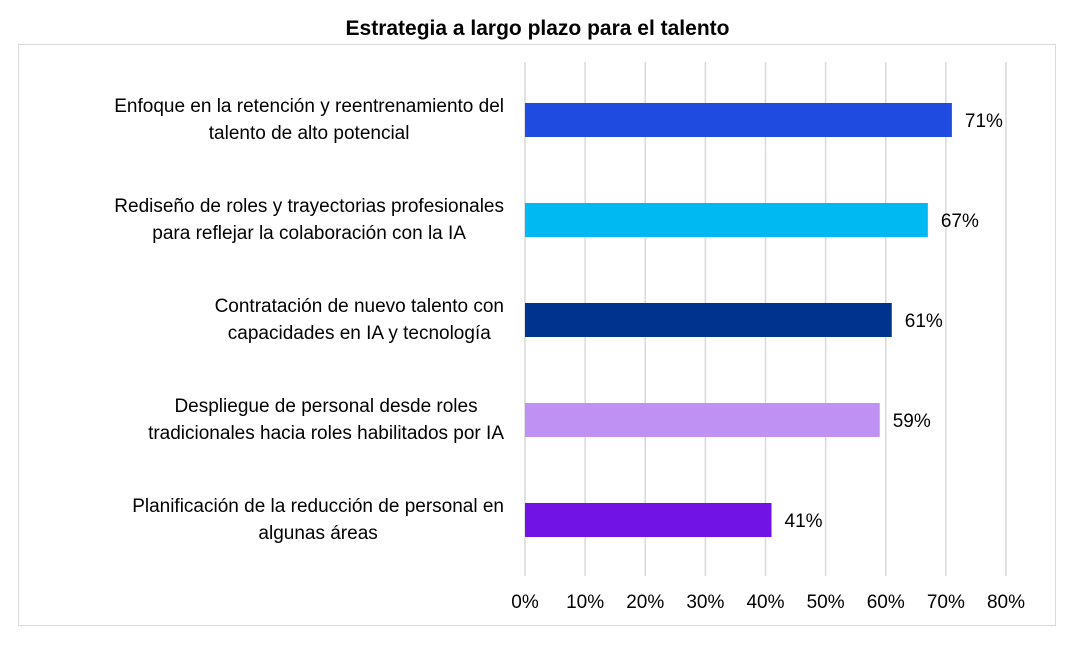 This screenshot has height=646, width=1075. Describe the element at coordinates (1006, 602) in the screenshot. I see `x-tick-label: 80%` at that location.